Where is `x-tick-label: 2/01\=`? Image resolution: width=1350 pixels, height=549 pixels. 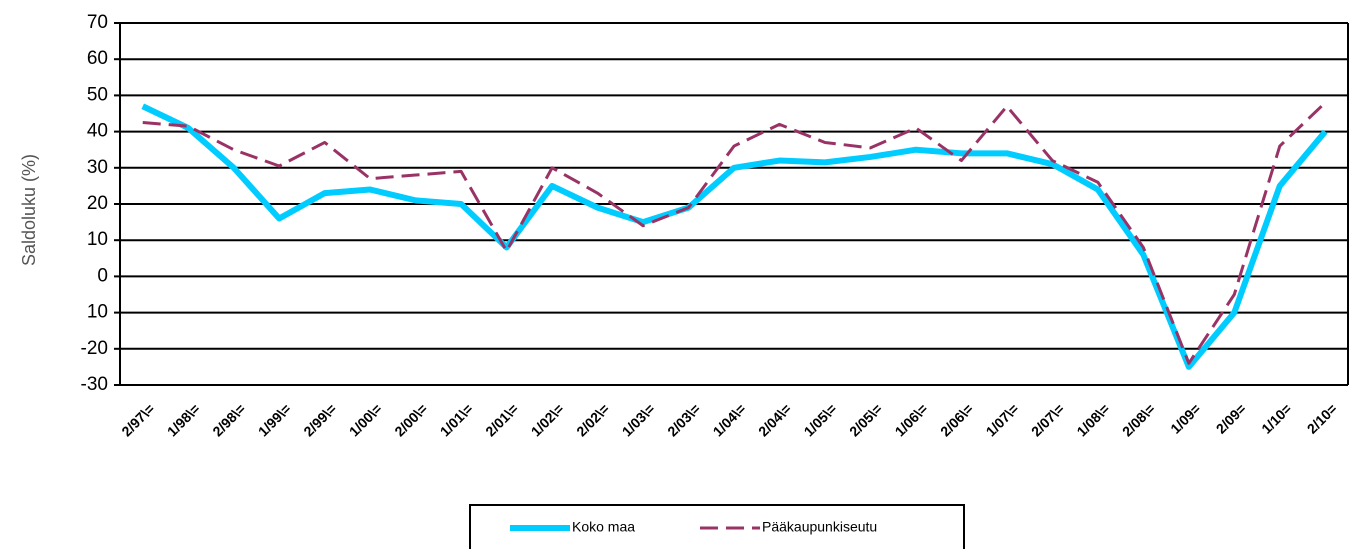
x-tick-label: 2/01\= is located at coordinates (501, 419).